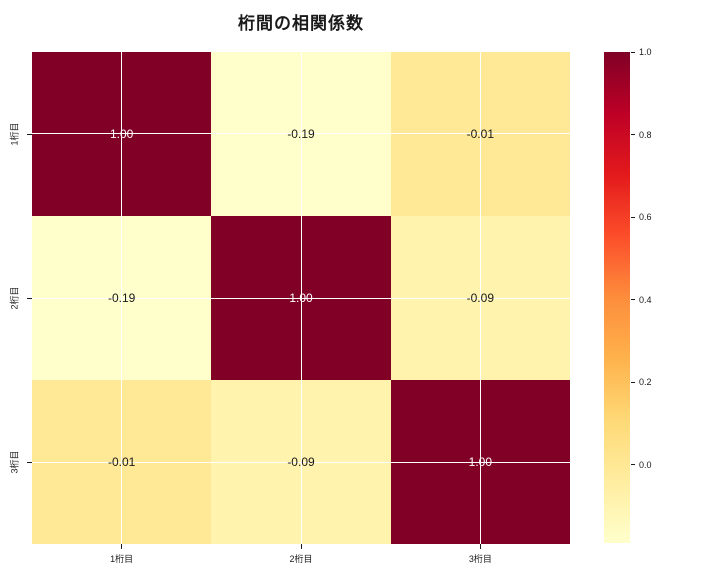  What do you see at coordinates (617, 297) in the screenshot?
I see `colorbar` at bounding box center [617, 297].